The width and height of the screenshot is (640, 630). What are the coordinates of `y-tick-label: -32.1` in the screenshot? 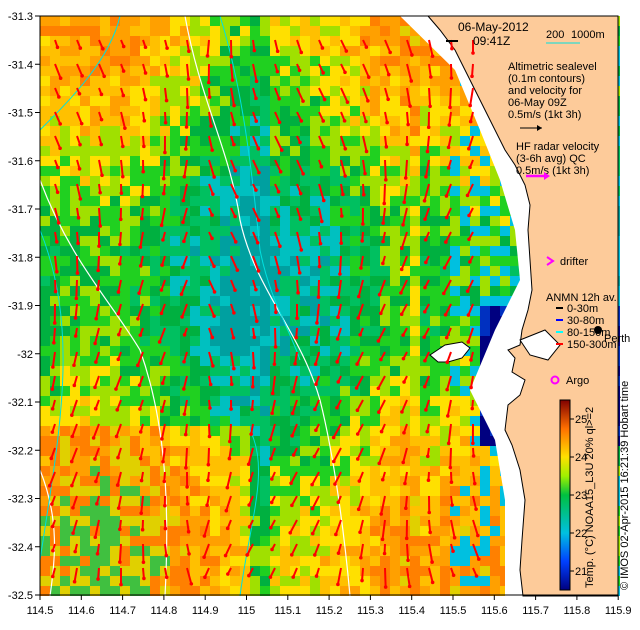 It's located at (20, 403).